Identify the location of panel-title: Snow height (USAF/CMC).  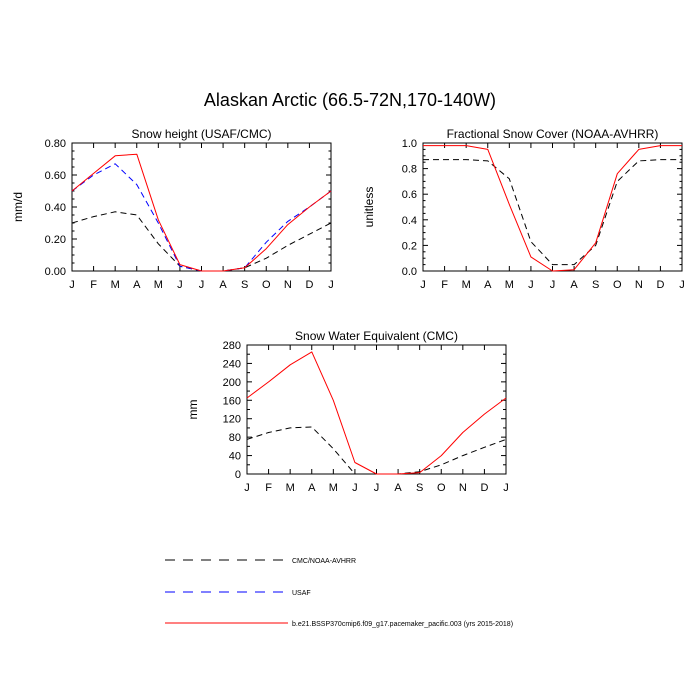
(201, 134).